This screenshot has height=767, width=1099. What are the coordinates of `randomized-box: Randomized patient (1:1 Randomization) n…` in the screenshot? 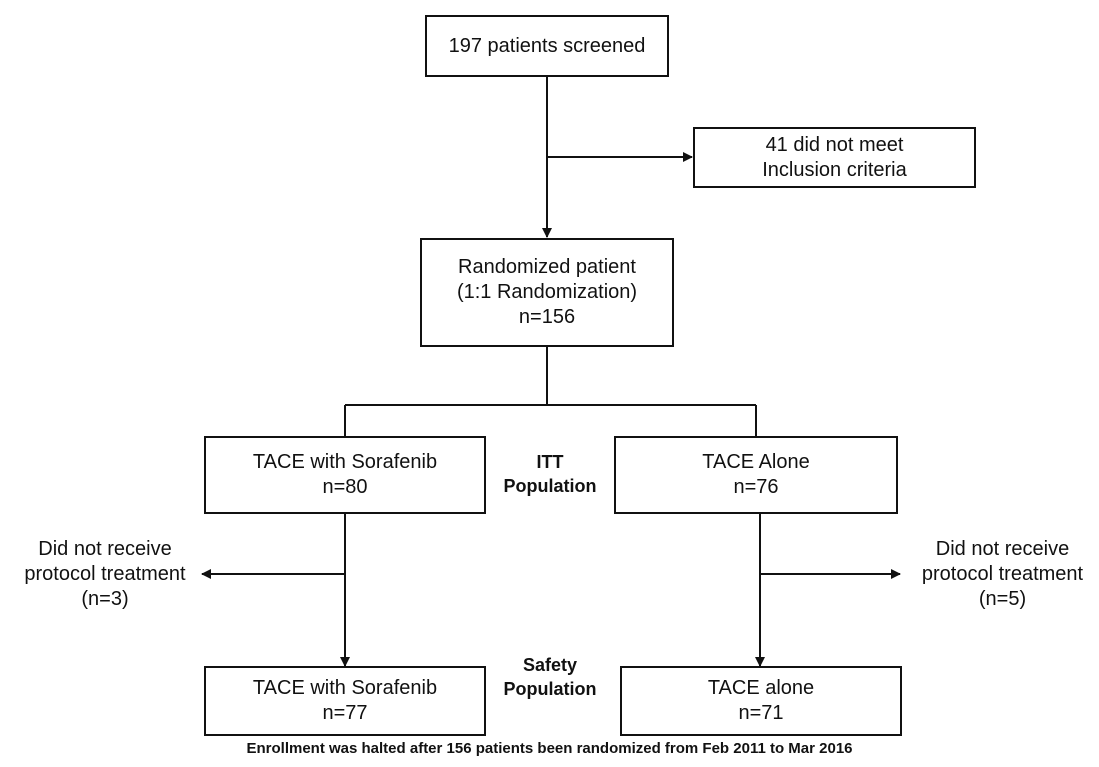 It's located at (547, 292).